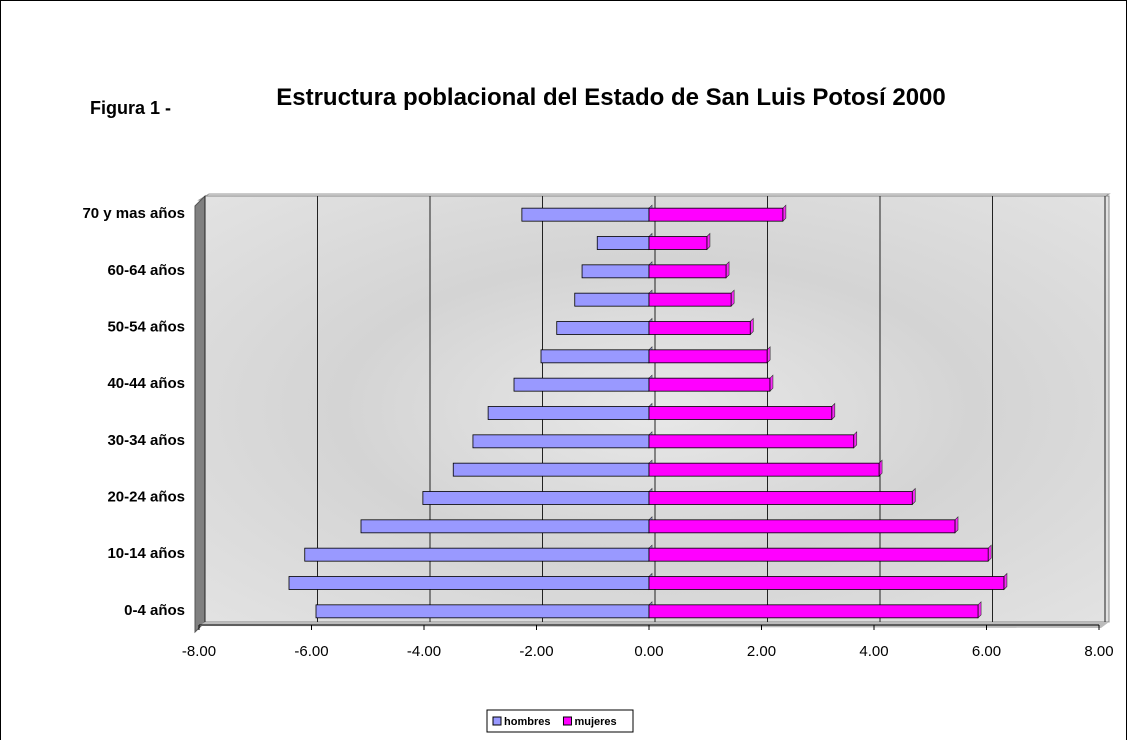 Image resolution: width=1129 pixels, height=740 pixels. I want to click on x-tick-label: -6.00, so click(311, 651).